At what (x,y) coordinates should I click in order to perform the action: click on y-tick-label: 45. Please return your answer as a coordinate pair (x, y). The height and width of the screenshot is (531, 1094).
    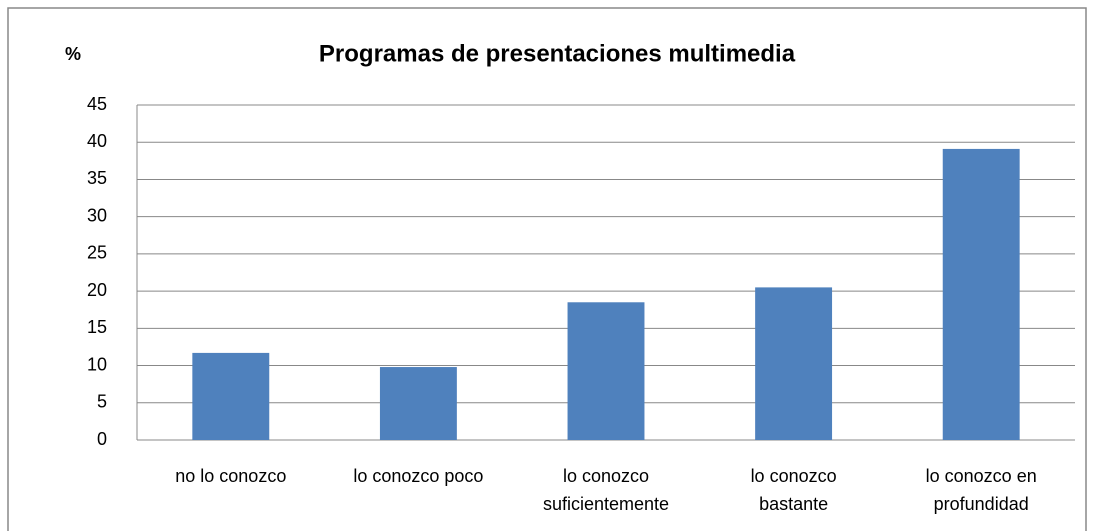
    Looking at the image, I should click on (97, 104).